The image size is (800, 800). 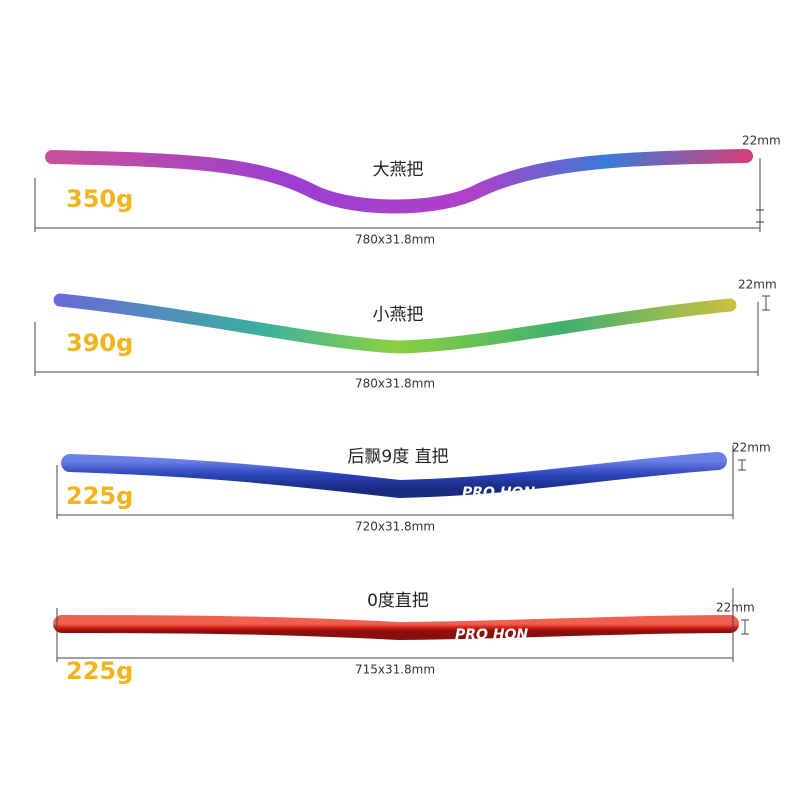 What do you see at coordinates (395, 527) in the screenshot?
I see `size: 720x31.8mm` at bounding box center [395, 527].